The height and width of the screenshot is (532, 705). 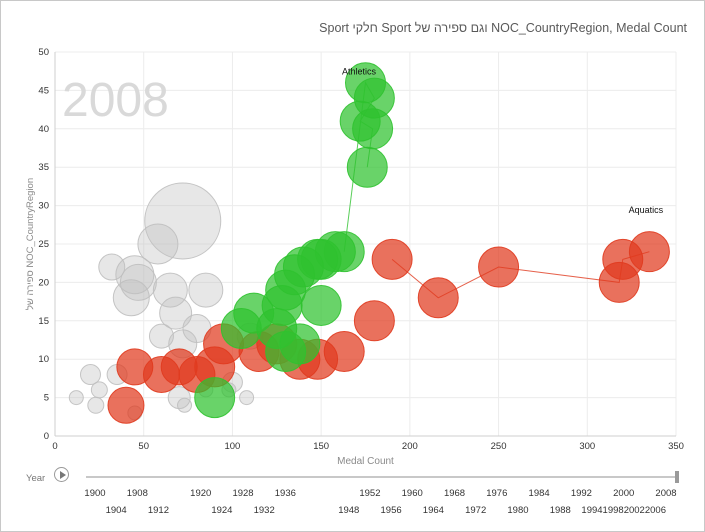 What do you see at coordinates (285, 493) in the screenshot?
I see `play-axis-year: 1936` at bounding box center [285, 493].